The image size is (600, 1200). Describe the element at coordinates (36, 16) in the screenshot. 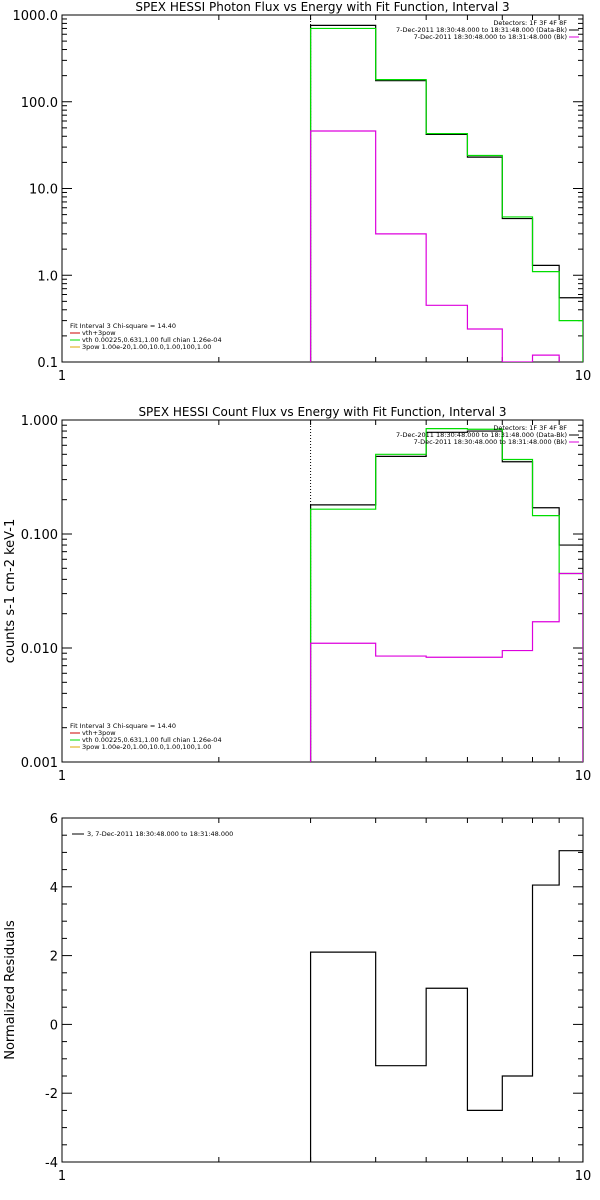

I see `y-tick-label: 1000.0` at that location.